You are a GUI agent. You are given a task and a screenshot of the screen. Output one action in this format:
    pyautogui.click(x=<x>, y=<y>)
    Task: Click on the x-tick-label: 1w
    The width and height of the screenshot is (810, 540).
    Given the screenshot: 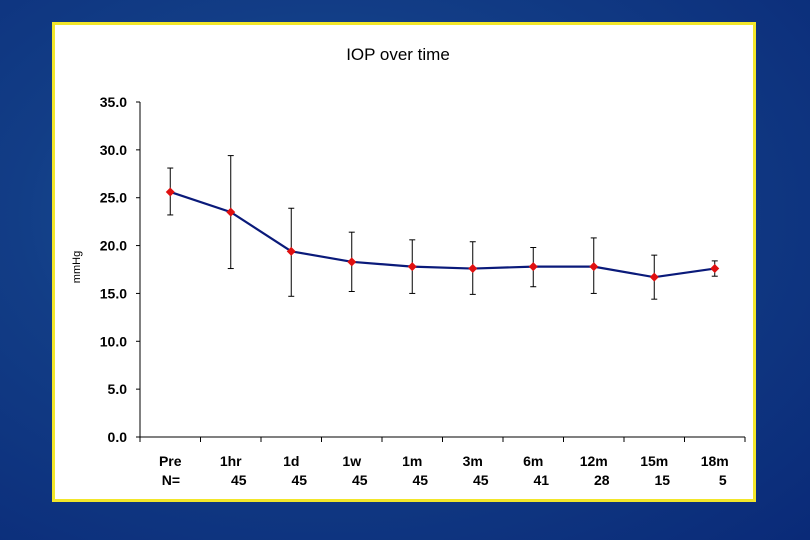 What is the action you would take?
    pyautogui.click(x=351, y=461)
    